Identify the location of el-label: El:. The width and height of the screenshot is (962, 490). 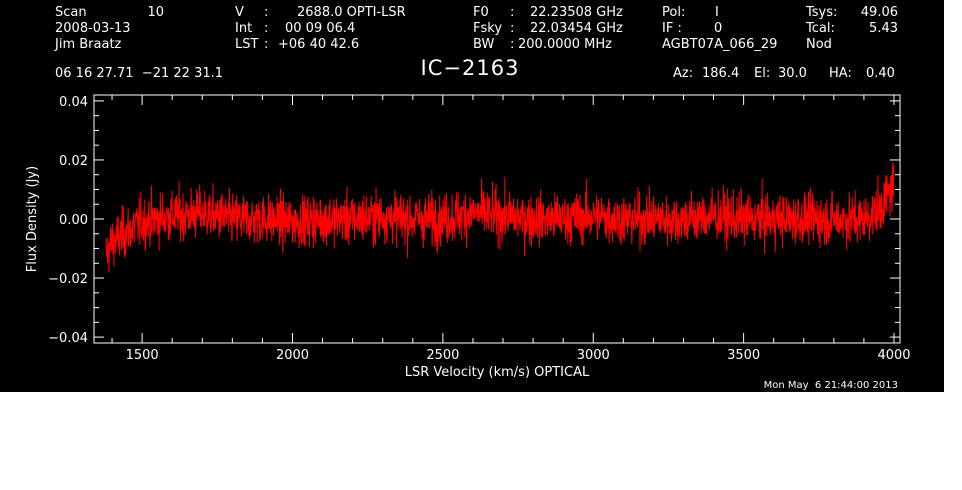
(762, 73).